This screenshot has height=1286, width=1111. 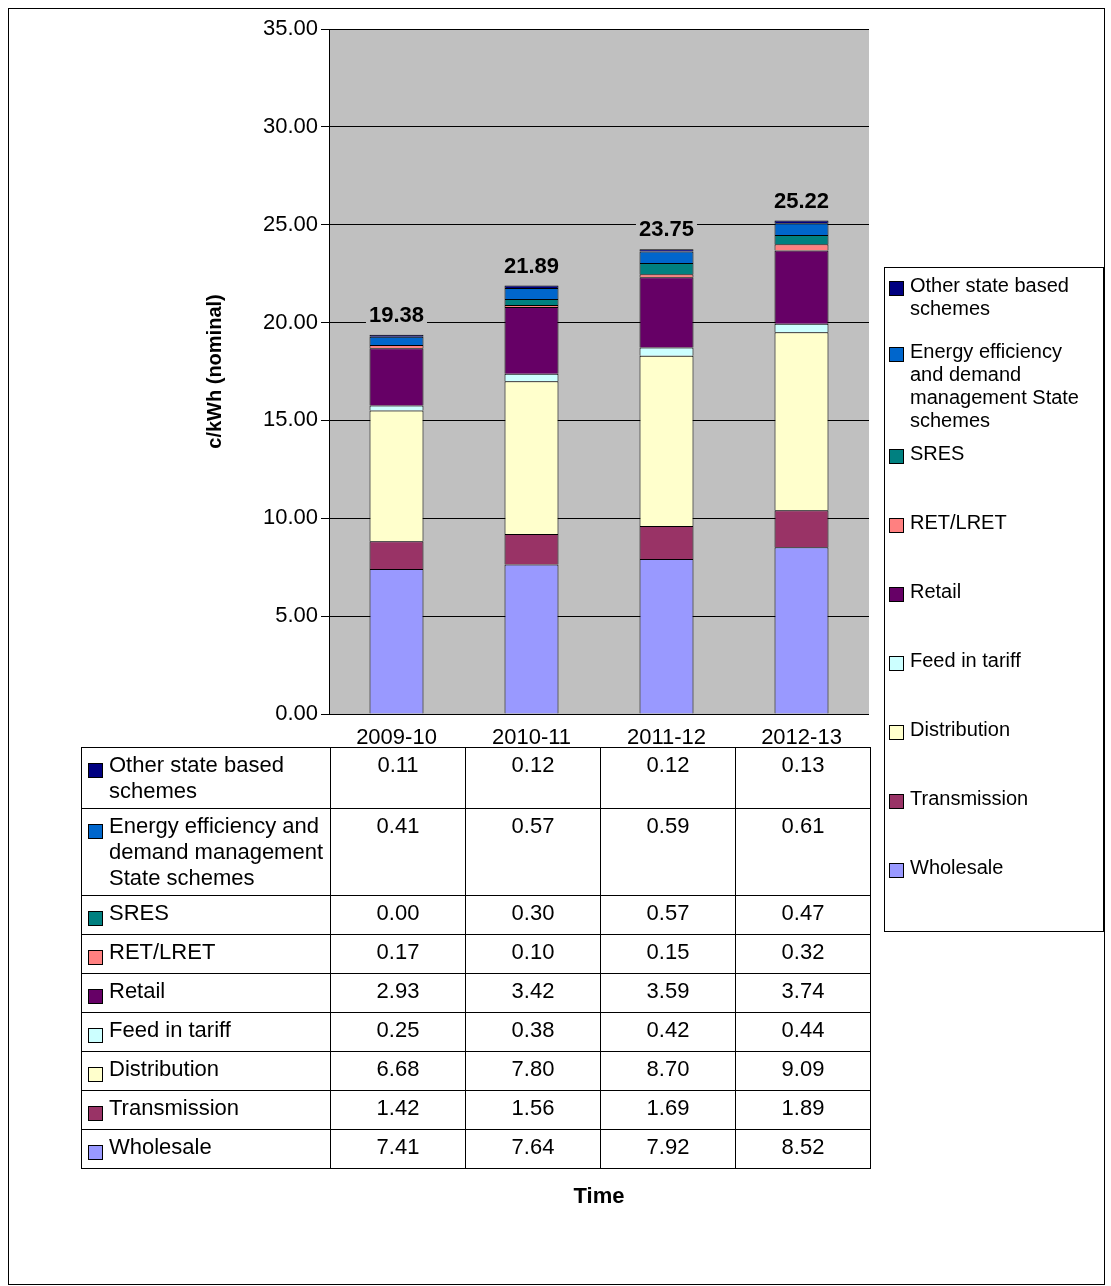 I want to click on data-label: 8.70, so click(x=668, y=1071).